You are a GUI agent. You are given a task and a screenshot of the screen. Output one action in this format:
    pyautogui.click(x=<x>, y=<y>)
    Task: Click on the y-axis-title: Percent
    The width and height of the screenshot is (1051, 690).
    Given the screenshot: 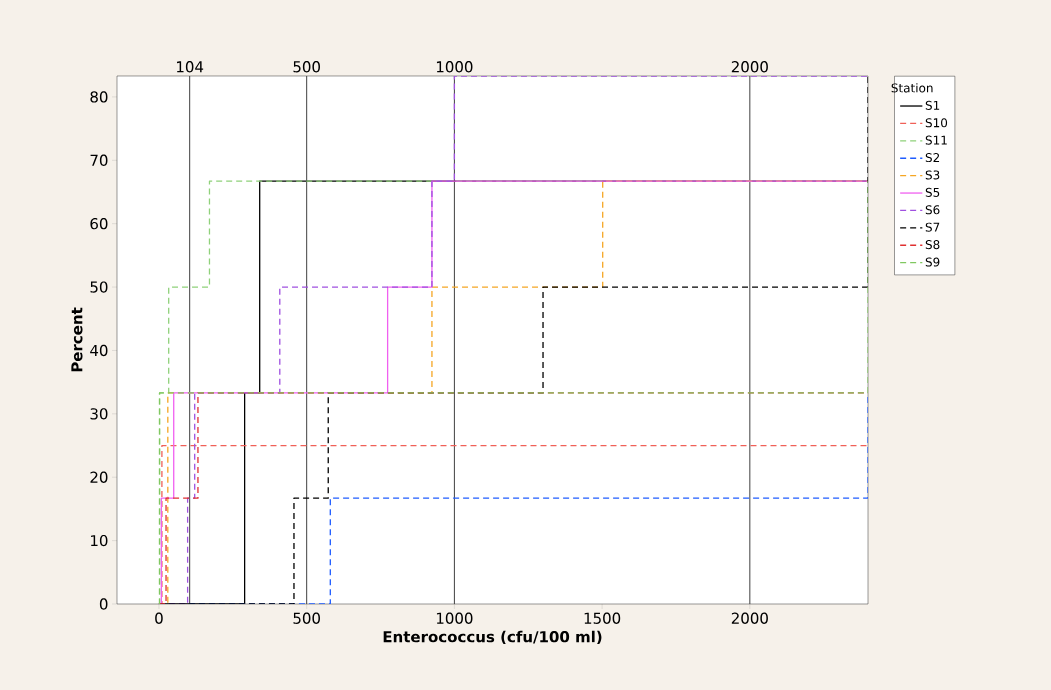 What is the action you would take?
    pyautogui.click(x=77, y=339)
    